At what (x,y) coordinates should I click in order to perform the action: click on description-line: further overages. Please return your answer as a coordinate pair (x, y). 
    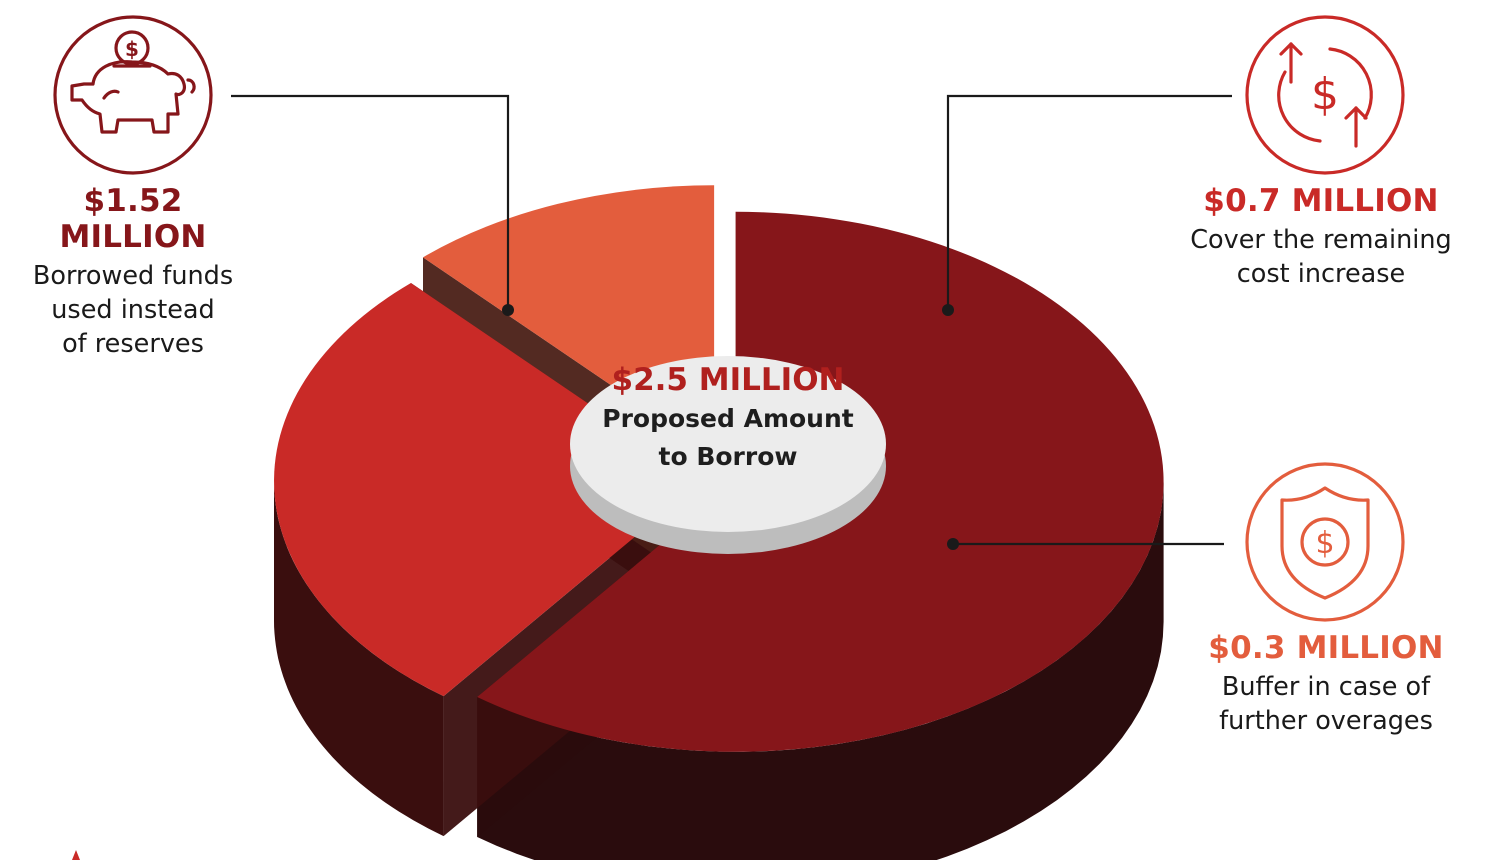
    Looking at the image, I should click on (1326, 721).